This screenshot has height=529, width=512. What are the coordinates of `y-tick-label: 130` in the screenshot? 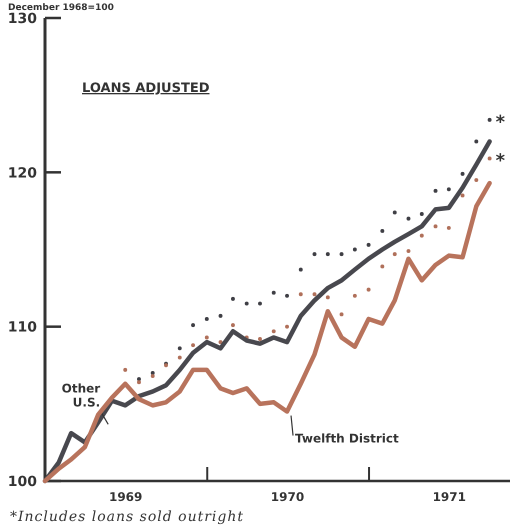 It's located at (23, 19).